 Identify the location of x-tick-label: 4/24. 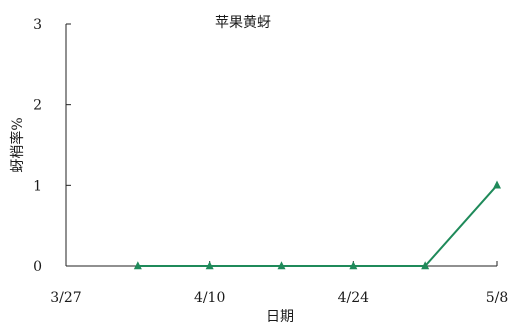
(354, 298).